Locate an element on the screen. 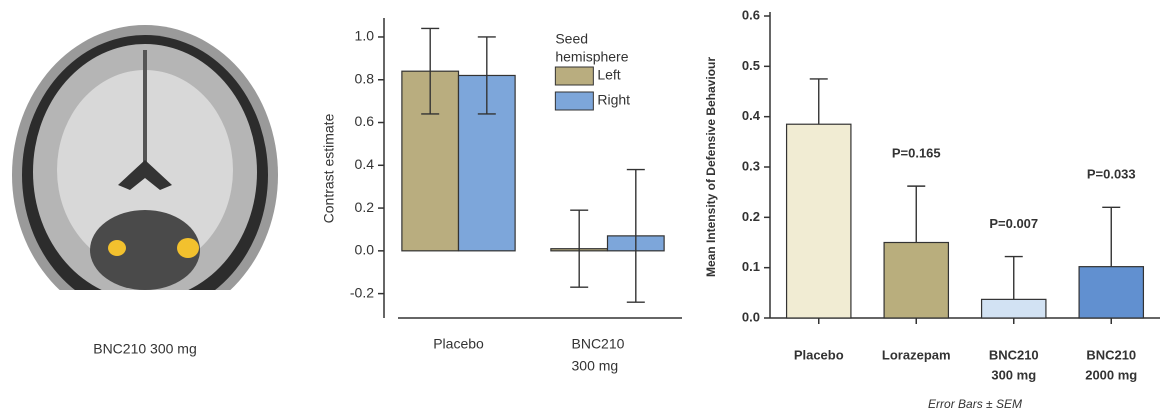 This screenshot has width=1164, height=415. y-tick-label: 0.8 is located at coordinates (365, 78).